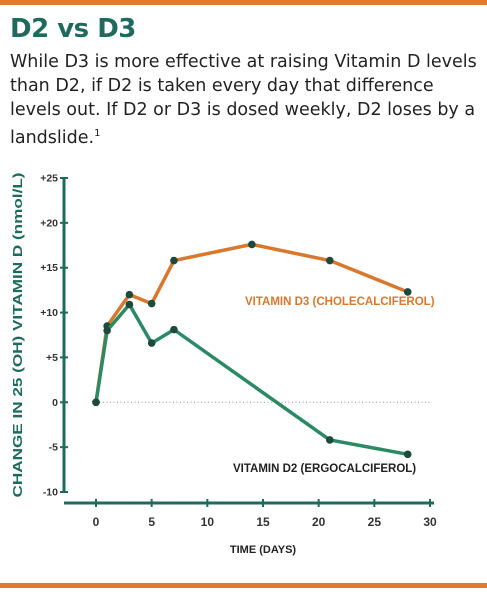  What do you see at coordinates (243, 585) in the screenshot?
I see `bottom-rule` at bounding box center [243, 585].